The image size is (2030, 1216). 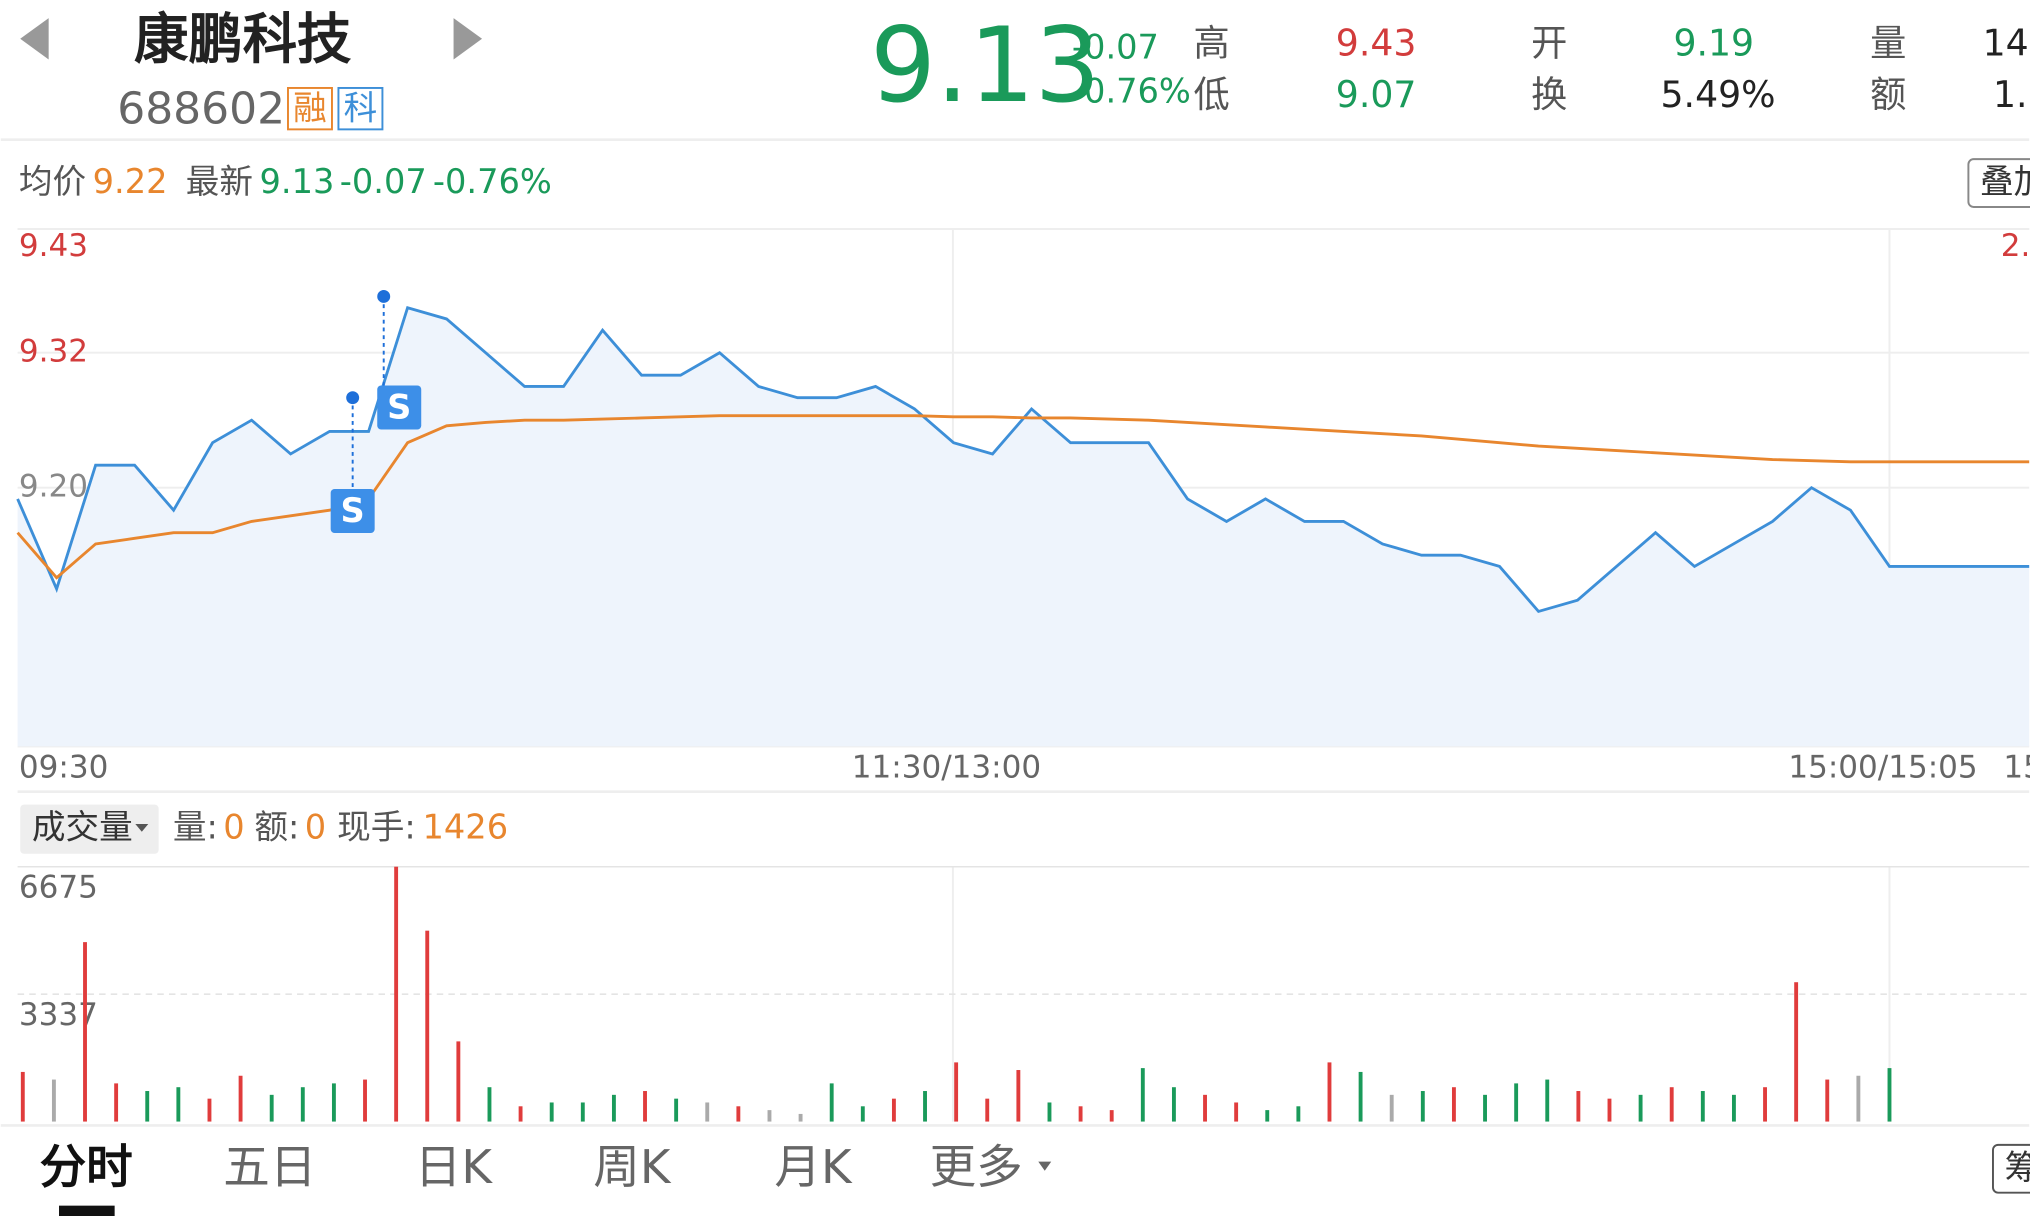 What do you see at coordinates (985, 66) in the screenshot?
I see `price: 9.13` at bounding box center [985, 66].